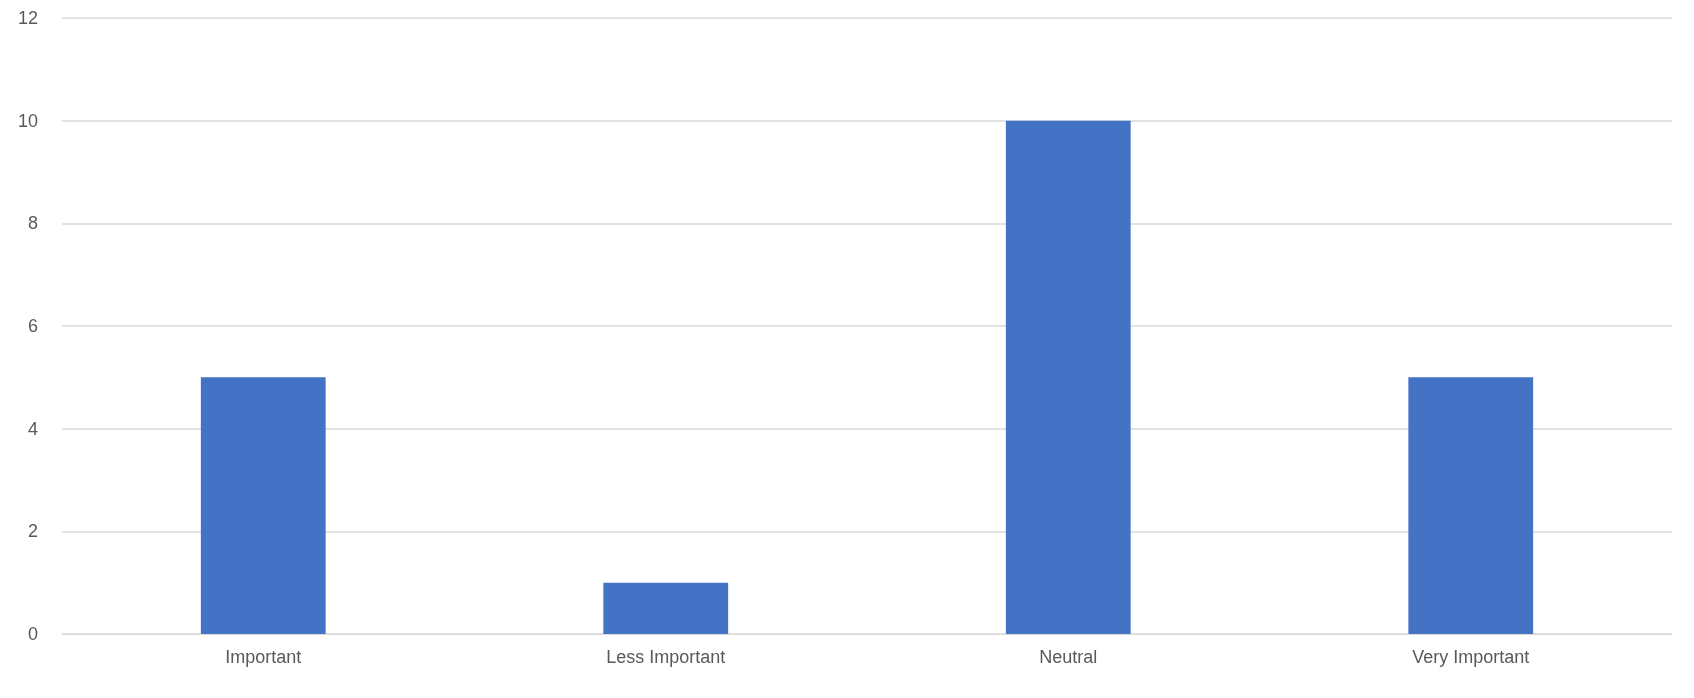 The width and height of the screenshot is (1694, 698). I want to click on y-tick-label: 10, so click(27, 120).